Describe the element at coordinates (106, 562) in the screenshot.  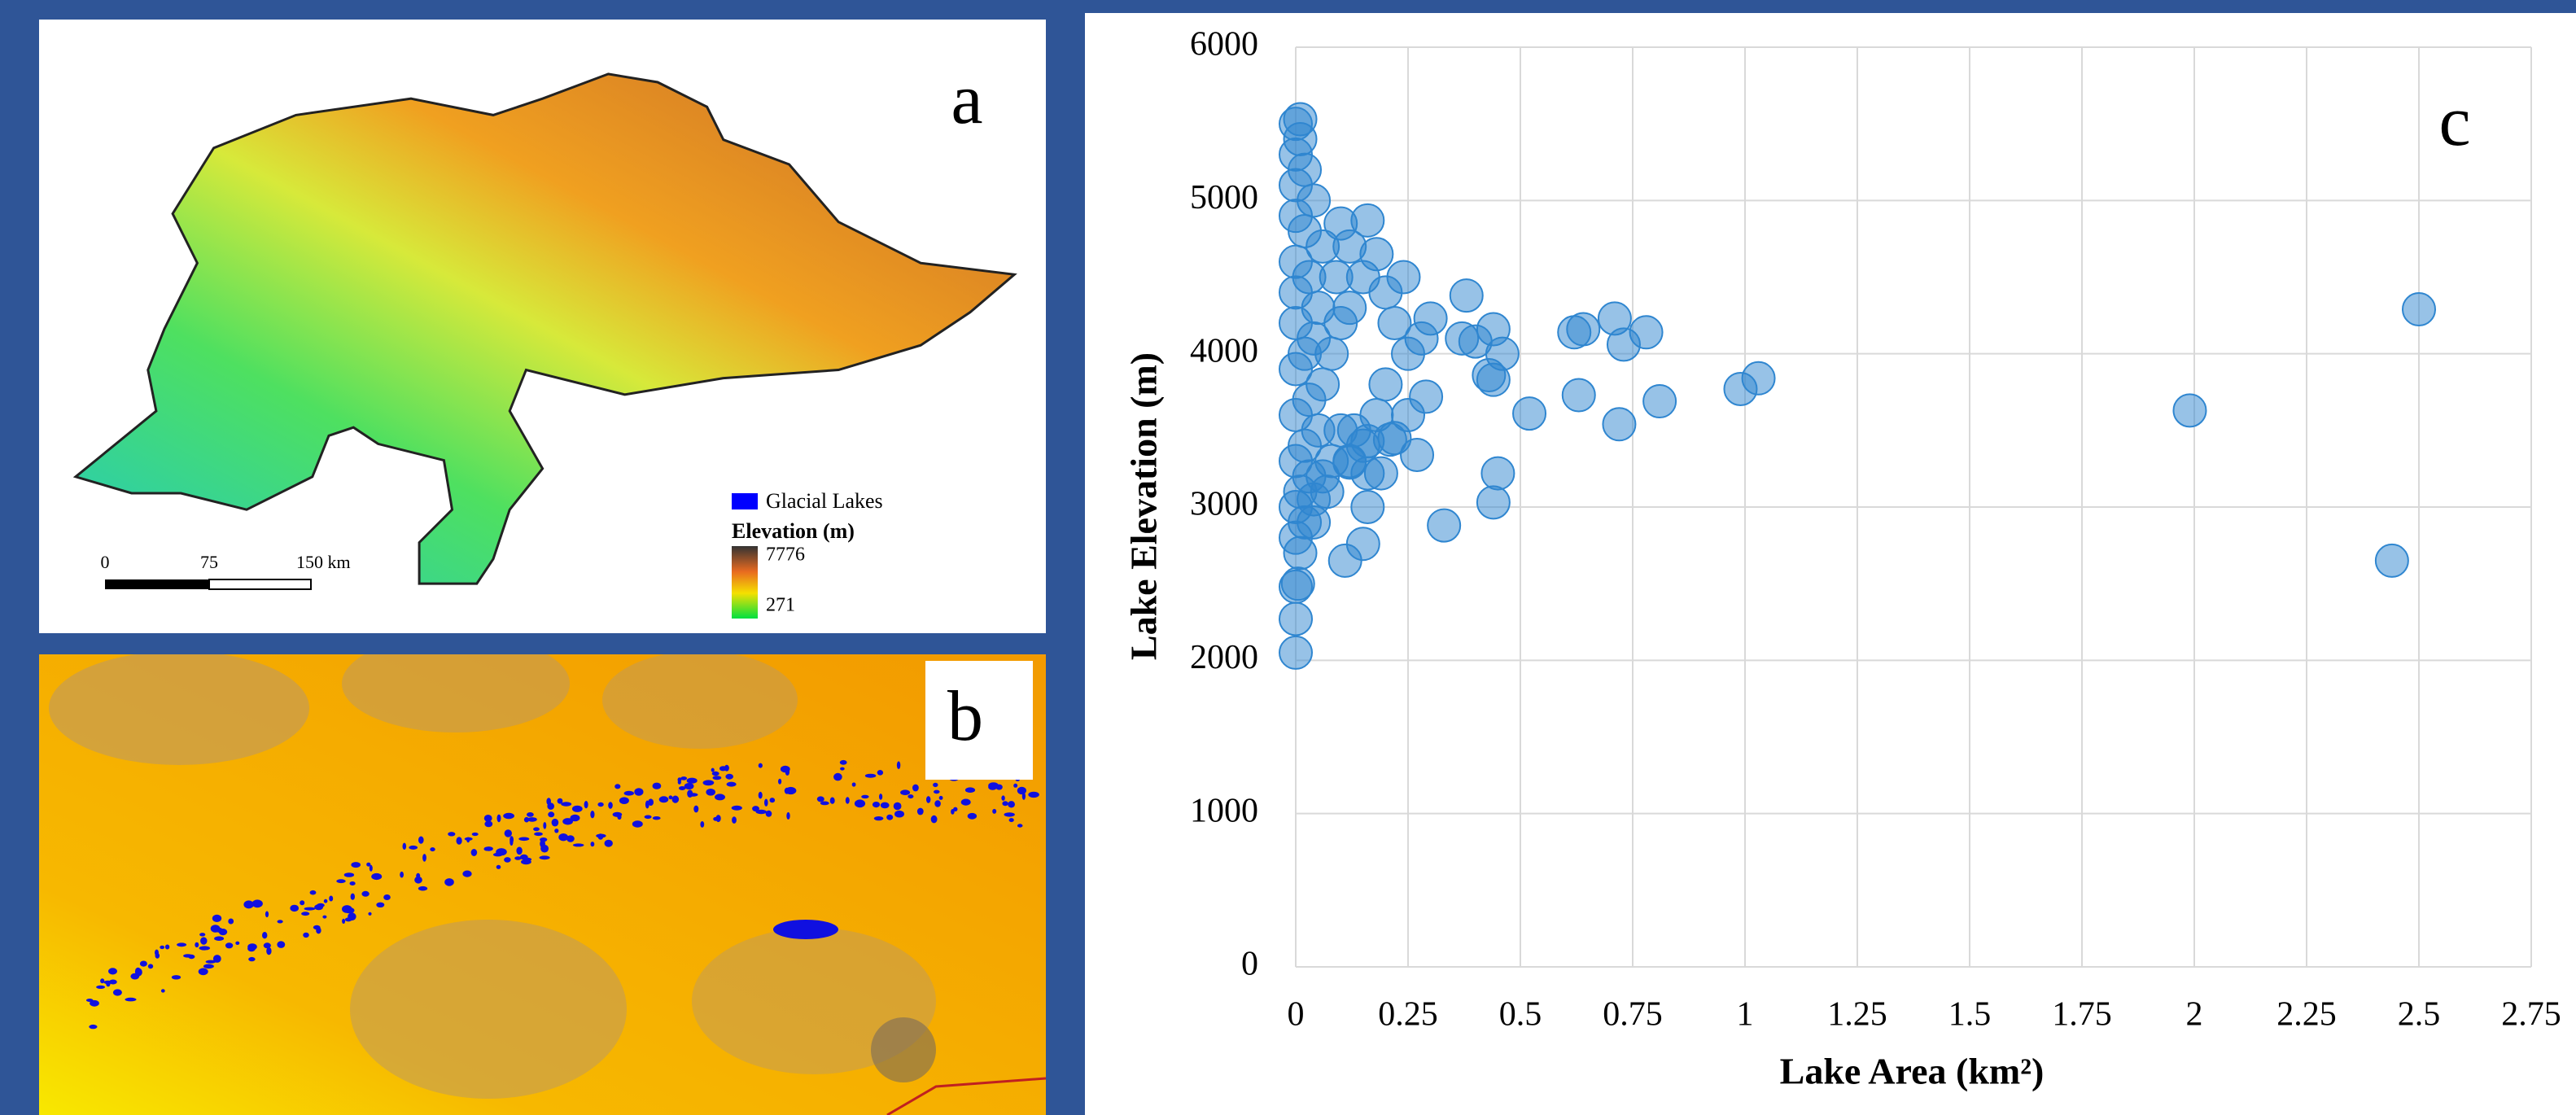
I see `scale-label: 0` at that location.